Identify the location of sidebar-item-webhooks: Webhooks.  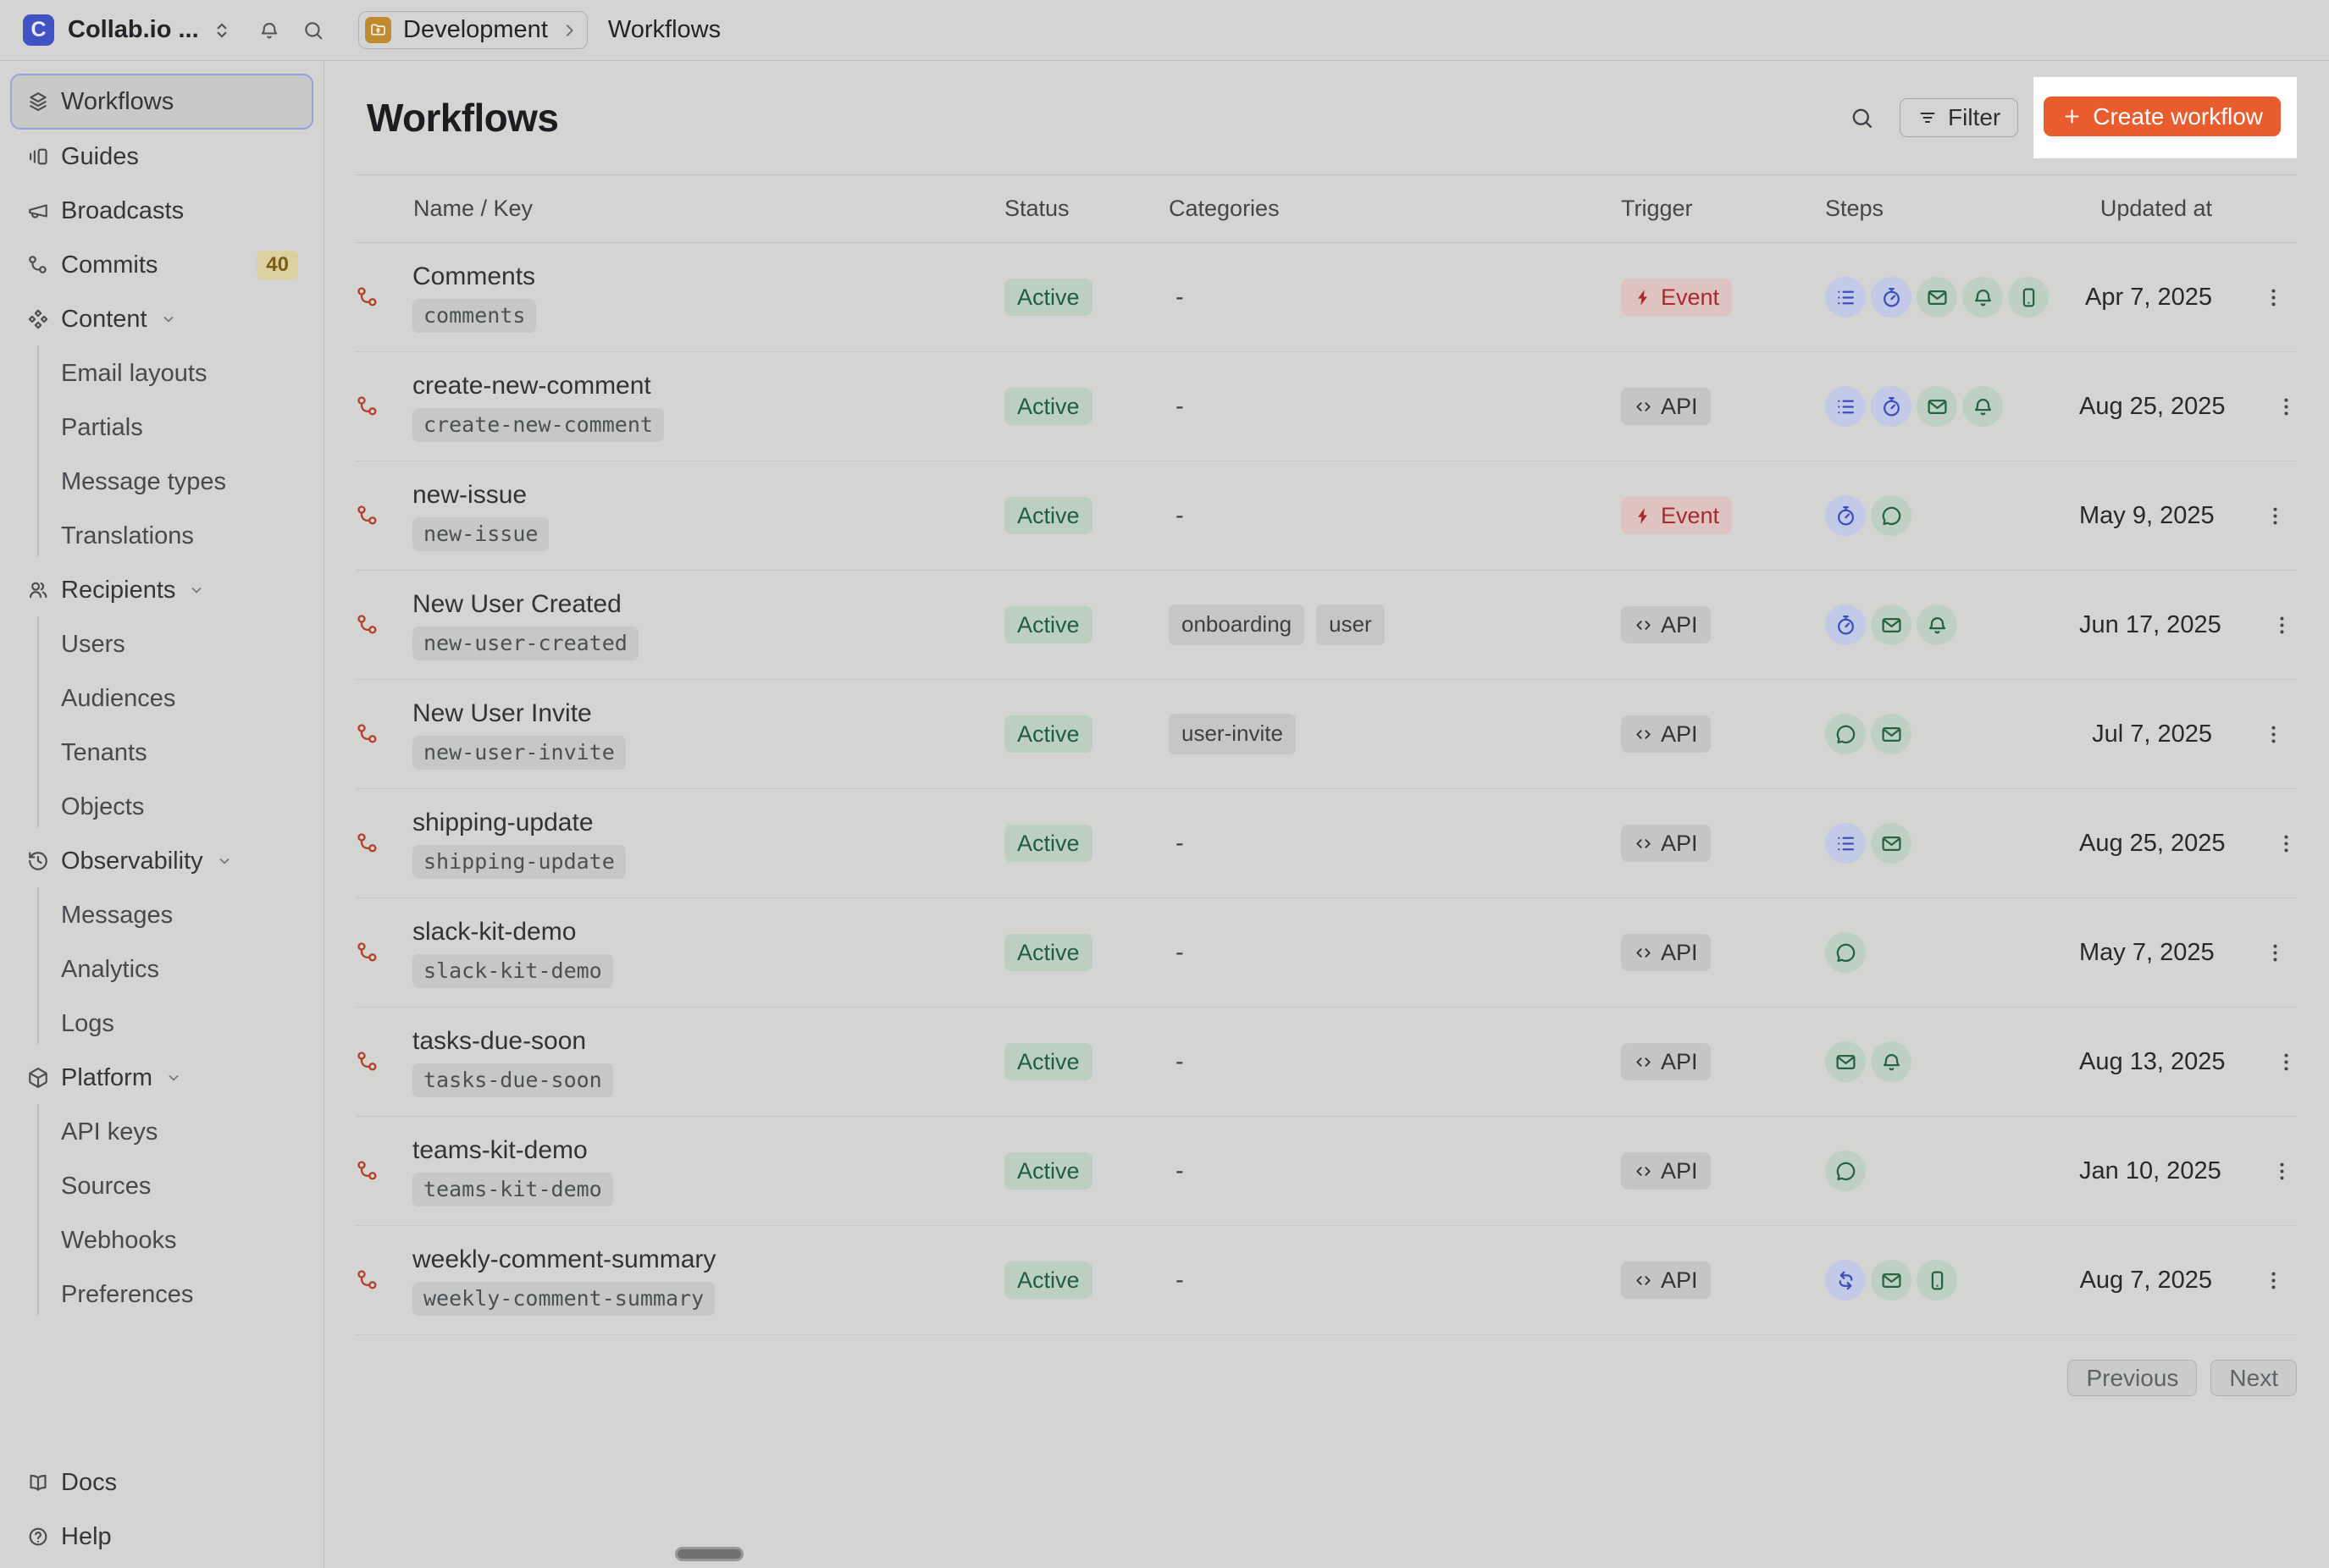
(162, 1240).